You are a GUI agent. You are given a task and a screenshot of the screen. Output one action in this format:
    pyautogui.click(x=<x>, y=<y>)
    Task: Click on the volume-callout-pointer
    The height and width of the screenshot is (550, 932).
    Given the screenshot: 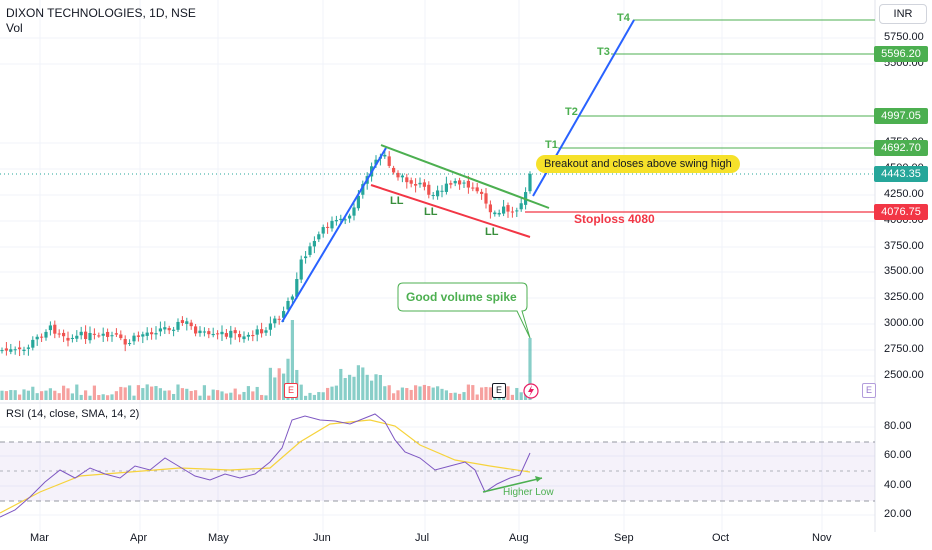 What is the action you would take?
    pyautogui.click(x=464, y=310)
    